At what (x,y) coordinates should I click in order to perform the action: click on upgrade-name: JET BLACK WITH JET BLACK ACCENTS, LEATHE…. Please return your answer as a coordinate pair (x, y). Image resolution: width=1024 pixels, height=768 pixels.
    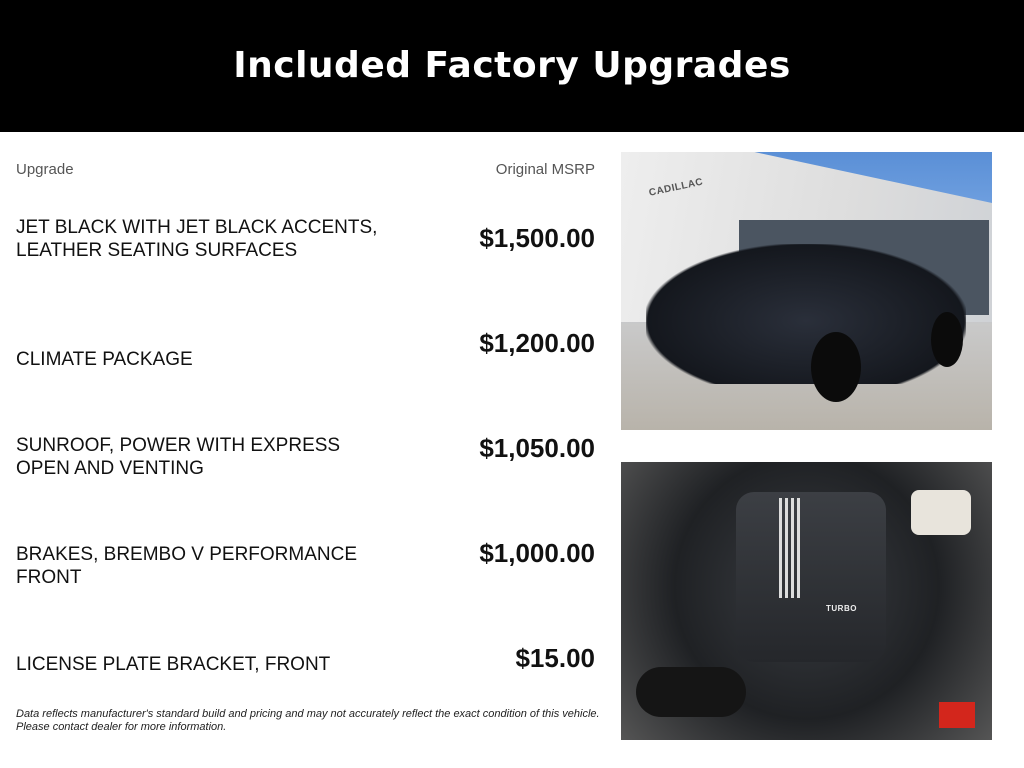
    Looking at the image, I should click on (197, 239).